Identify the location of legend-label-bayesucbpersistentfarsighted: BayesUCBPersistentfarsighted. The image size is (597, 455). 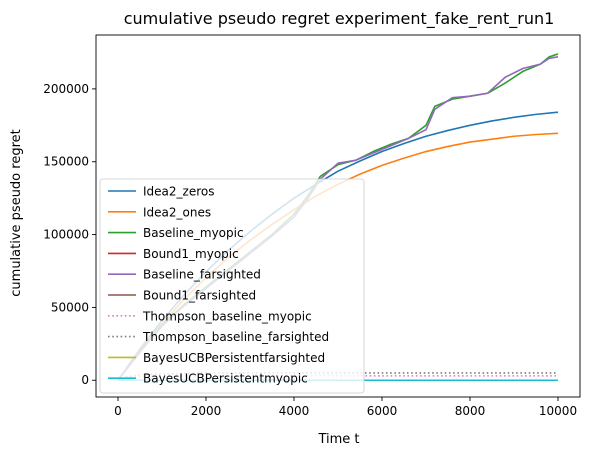
(234, 358).